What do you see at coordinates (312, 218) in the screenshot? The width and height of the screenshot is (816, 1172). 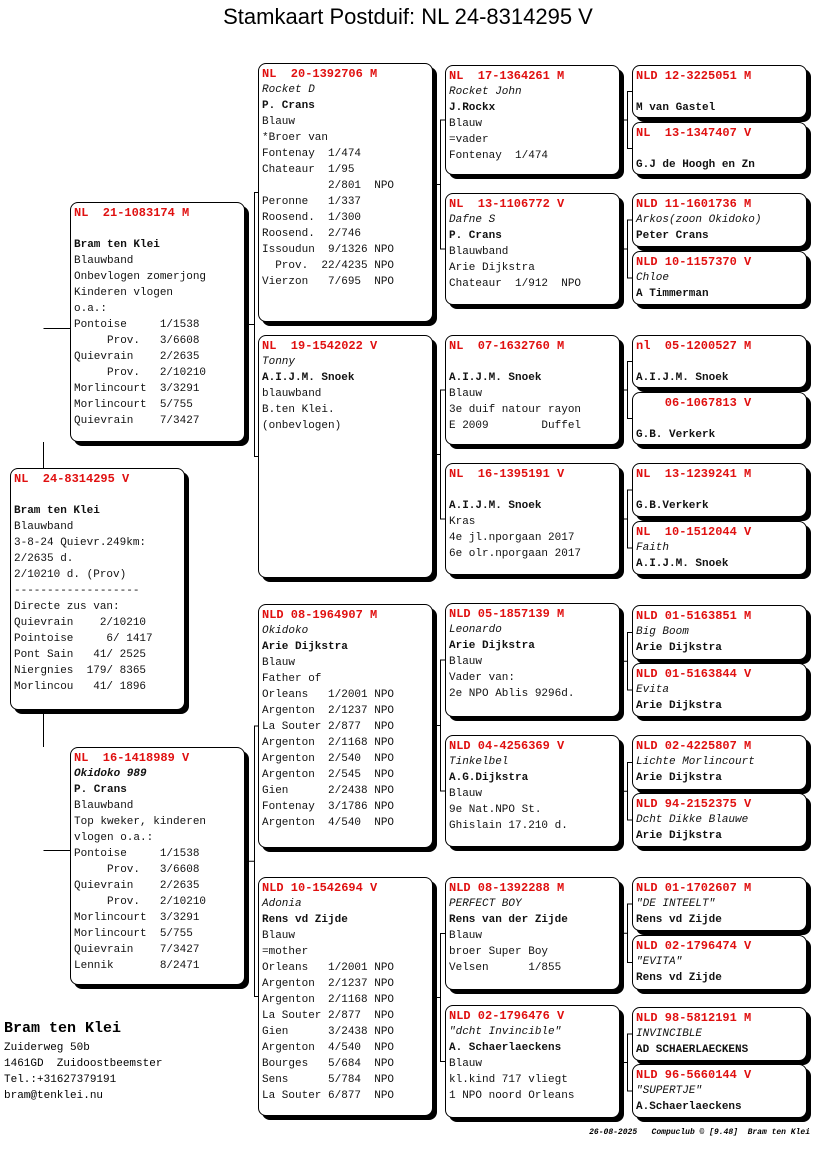 I see `card-line: Roosend. 1/300` at bounding box center [312, 218].